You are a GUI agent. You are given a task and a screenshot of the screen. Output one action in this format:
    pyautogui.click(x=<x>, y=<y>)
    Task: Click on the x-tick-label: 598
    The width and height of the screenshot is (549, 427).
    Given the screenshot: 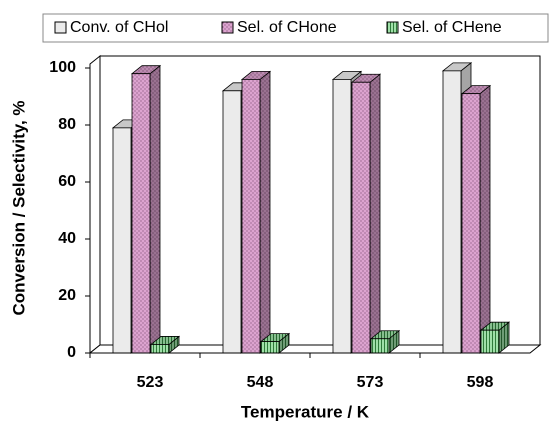 What is the action you would take?
    pyautogui.click(x=480, y=382)
    